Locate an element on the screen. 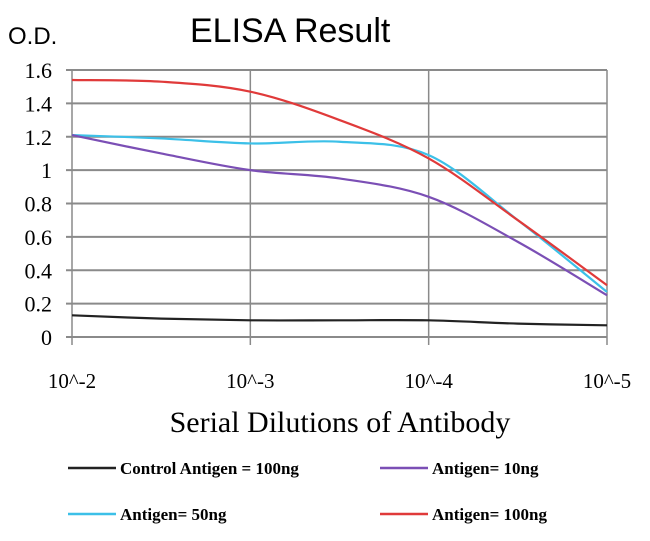 This screenshot has height=541, width=650. y-tick-label: 1.6 is located at coordinates (39, 70).